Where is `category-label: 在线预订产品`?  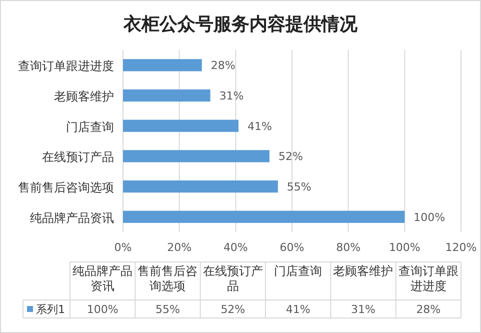 category-label: 在线预订产品 is located at coordinates (232, 278).